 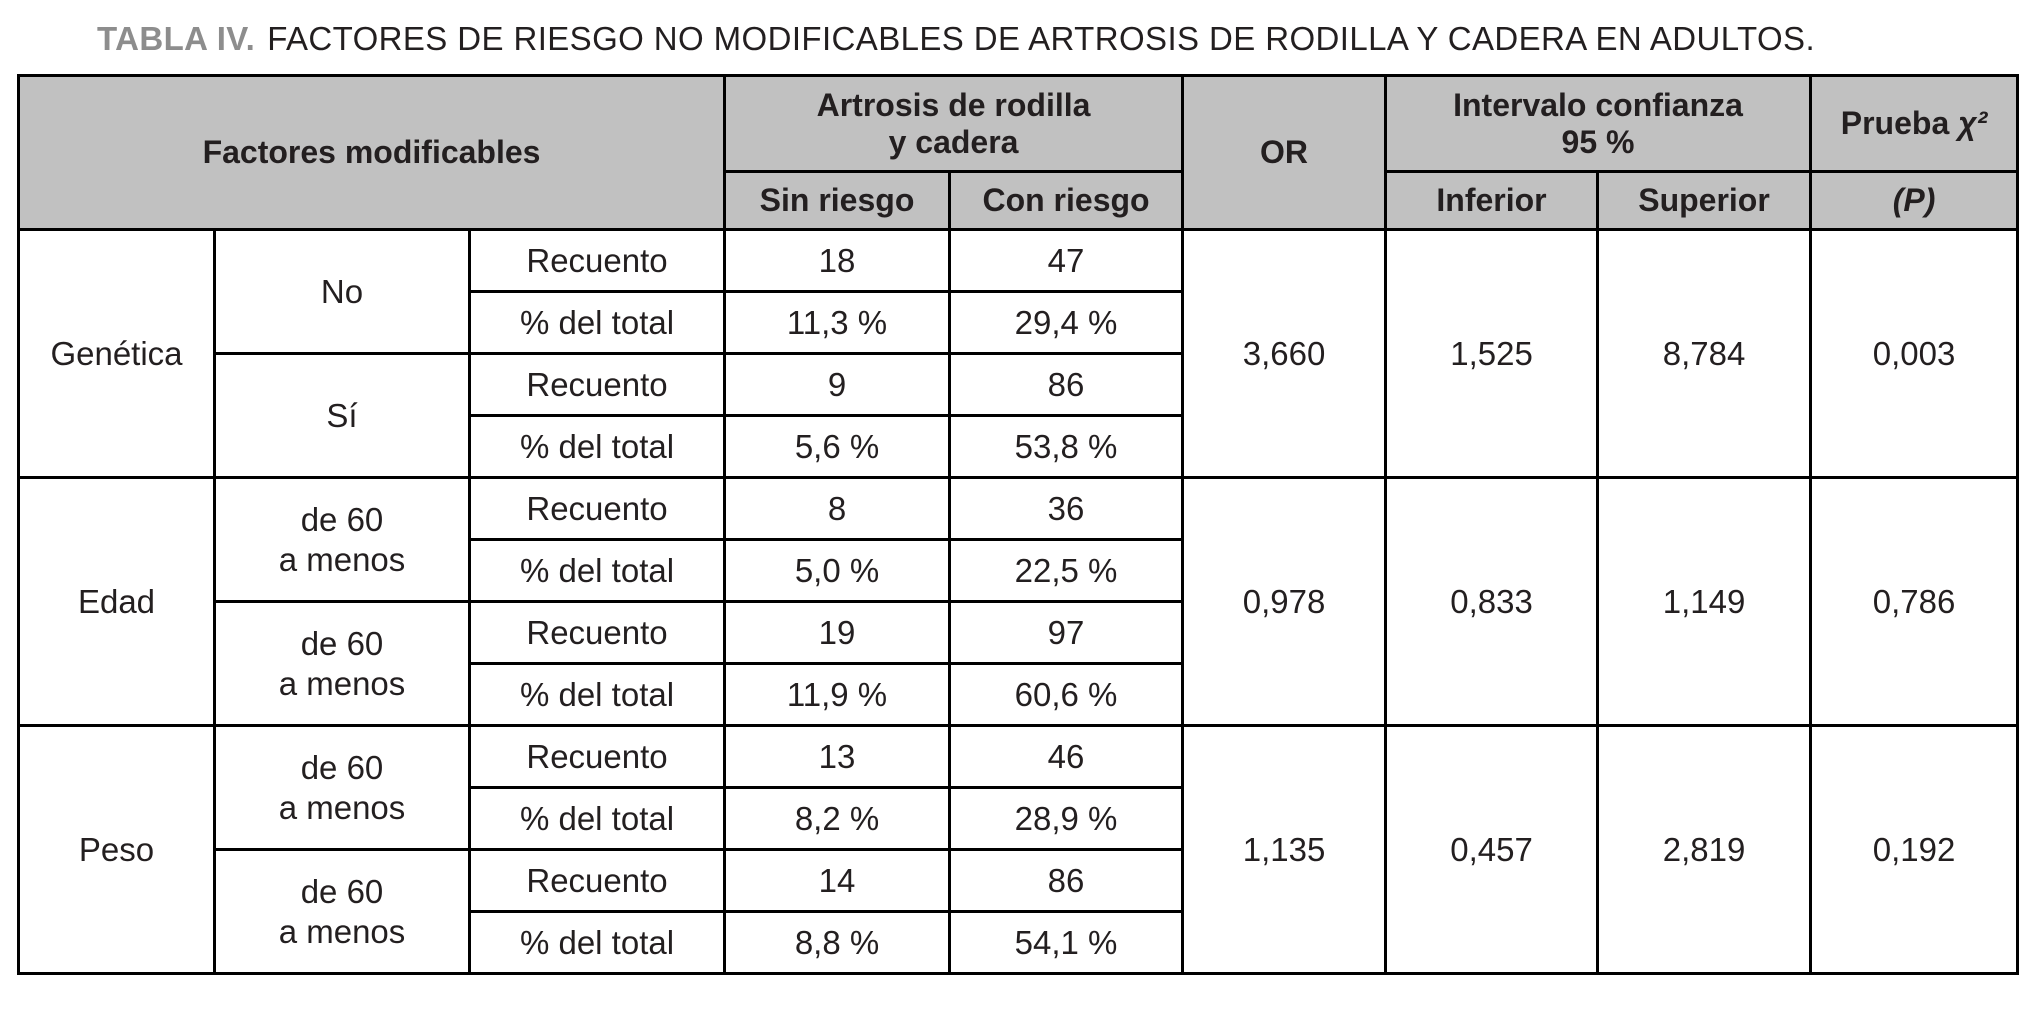 I want to click on table-row: de 60 a menos Recuento 14 86, so click(x=1018, y=911).